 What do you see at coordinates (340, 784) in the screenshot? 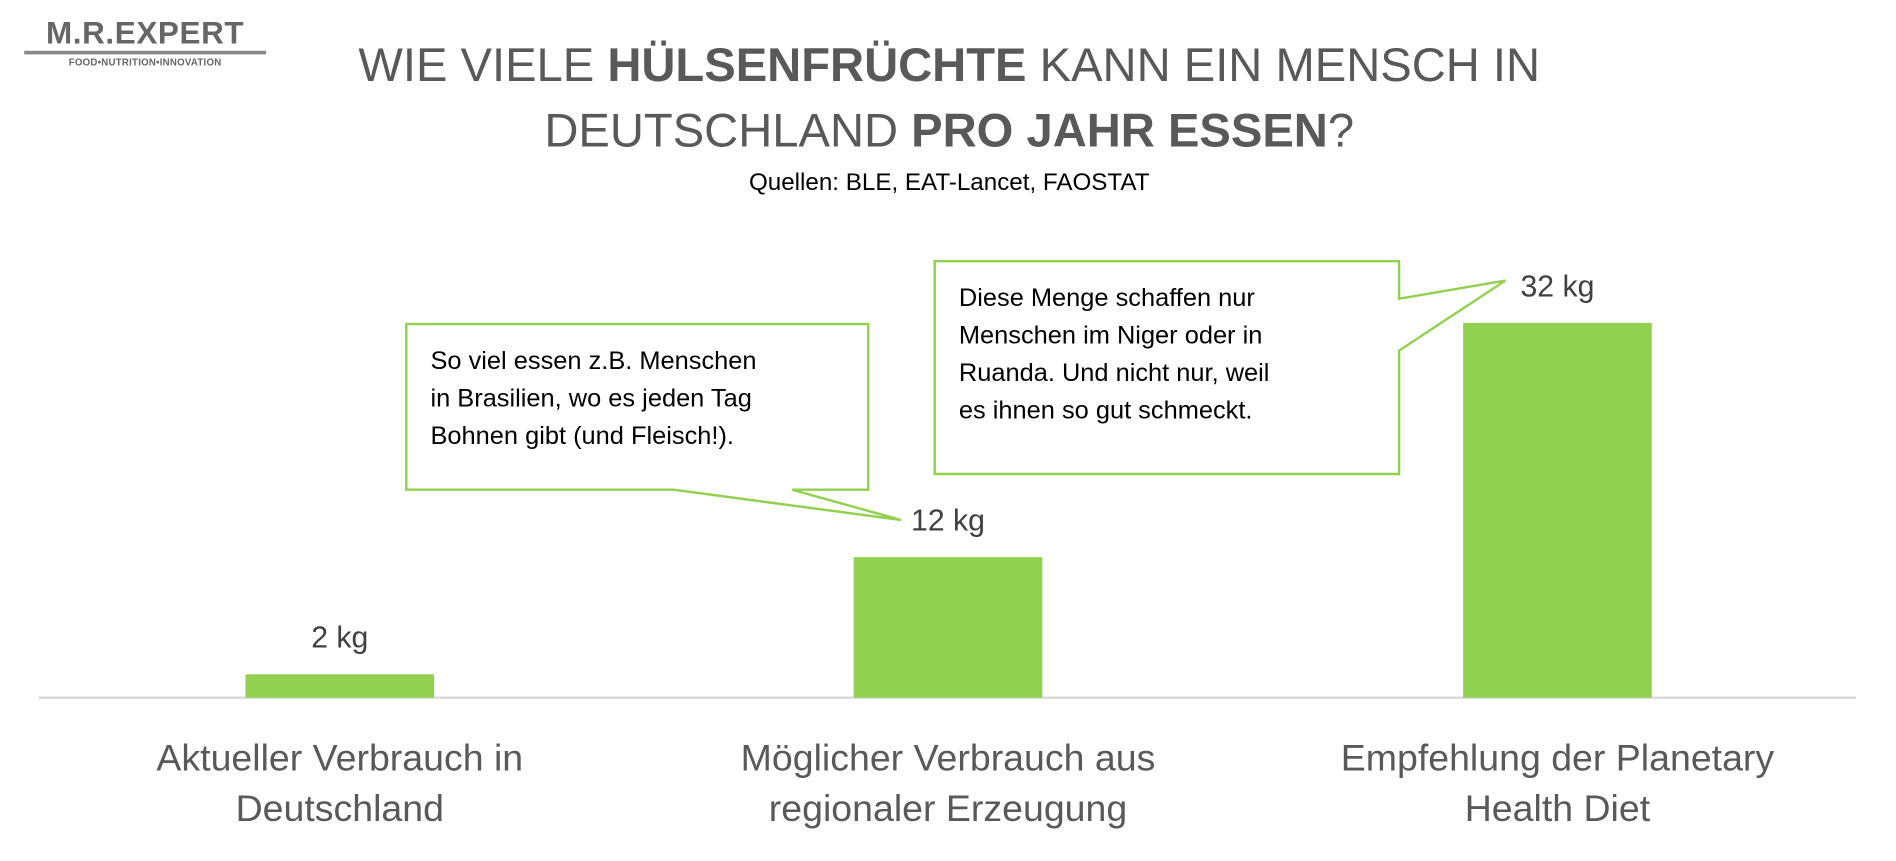
I see `category-label: Aktueller Verbrauch in Deutschland` at bounding box center [340, 784].